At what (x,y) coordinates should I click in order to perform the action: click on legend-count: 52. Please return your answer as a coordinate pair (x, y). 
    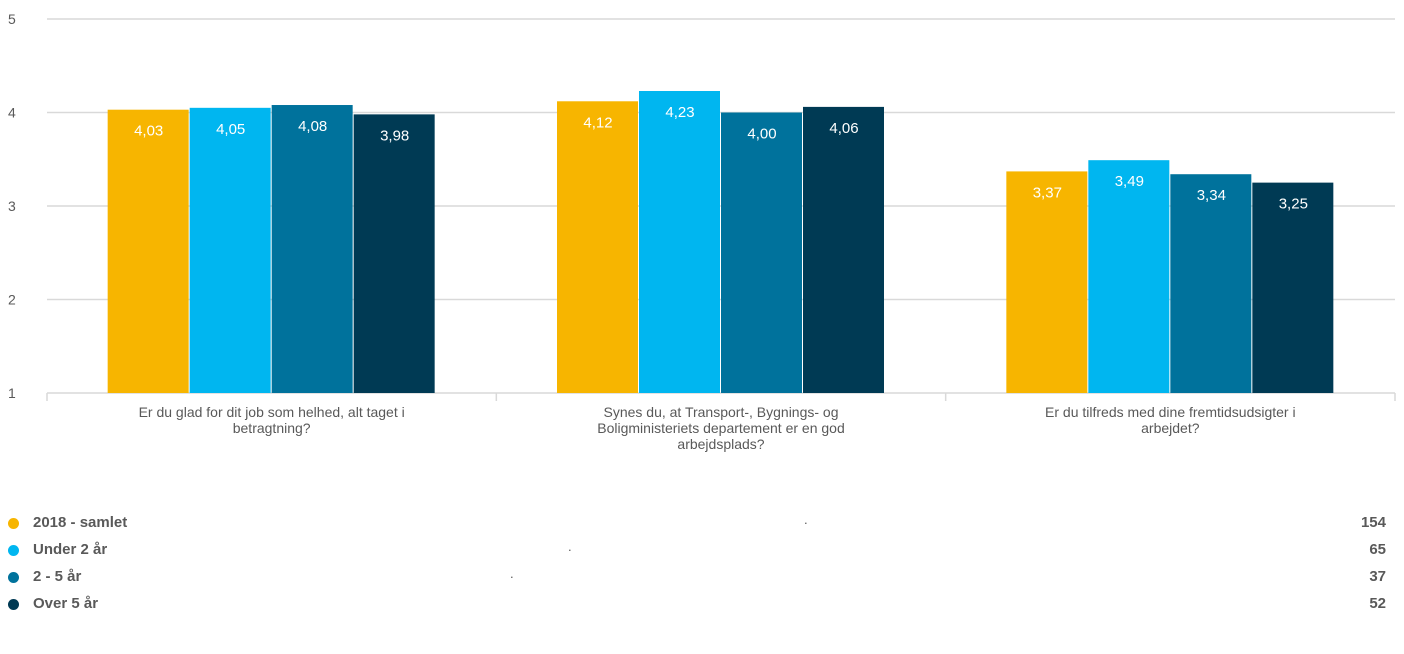
    Looking at the image, I should click on (1377, 603).